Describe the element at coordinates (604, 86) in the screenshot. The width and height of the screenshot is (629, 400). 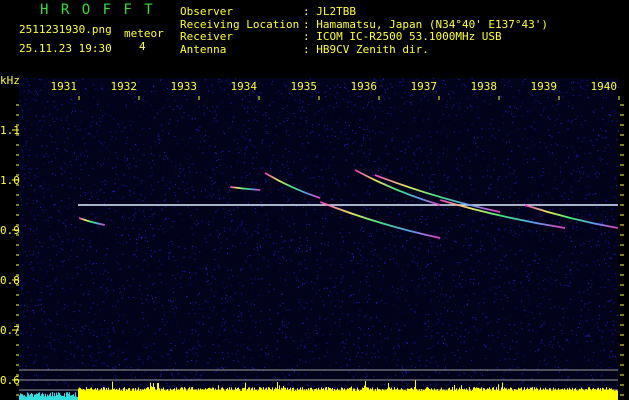
I see `x-tick-label: 1940` at that location.